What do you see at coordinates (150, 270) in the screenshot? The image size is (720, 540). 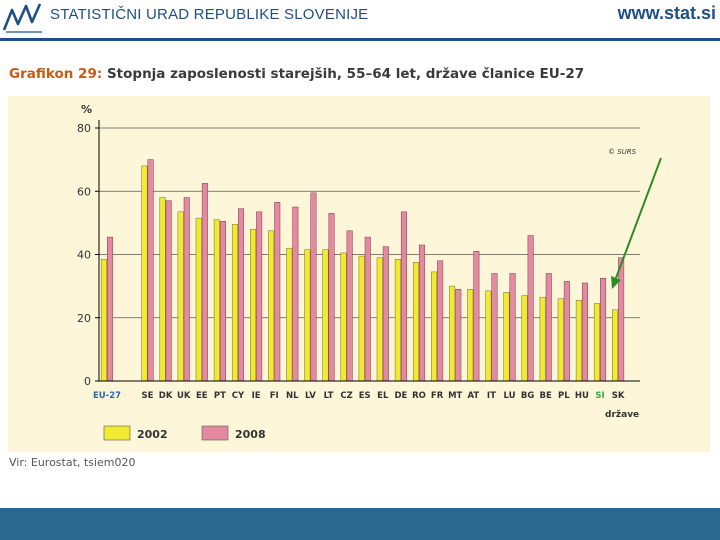 I see `bar-SE-2008` at bounding box center [150, 270].